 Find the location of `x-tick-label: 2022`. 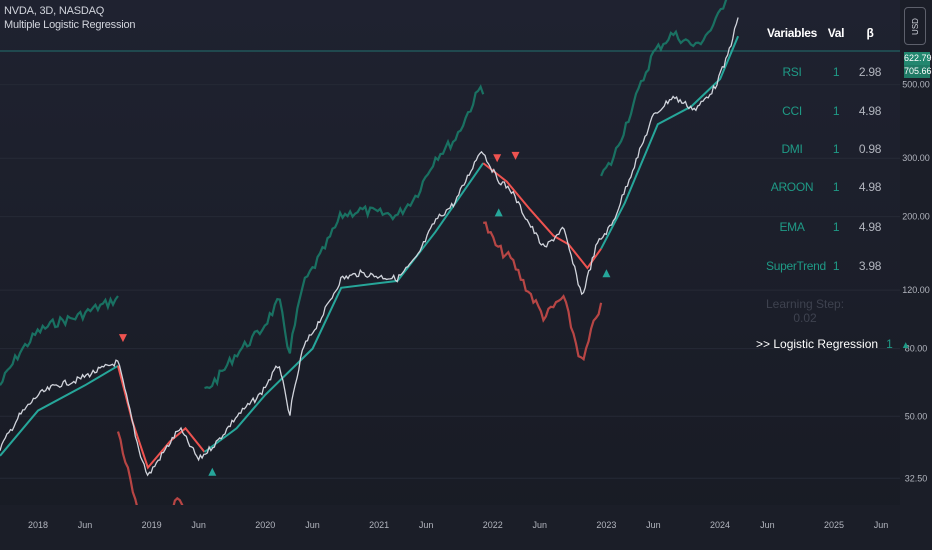

x-tick-label: 2022 is located at coordinates (493, 525).